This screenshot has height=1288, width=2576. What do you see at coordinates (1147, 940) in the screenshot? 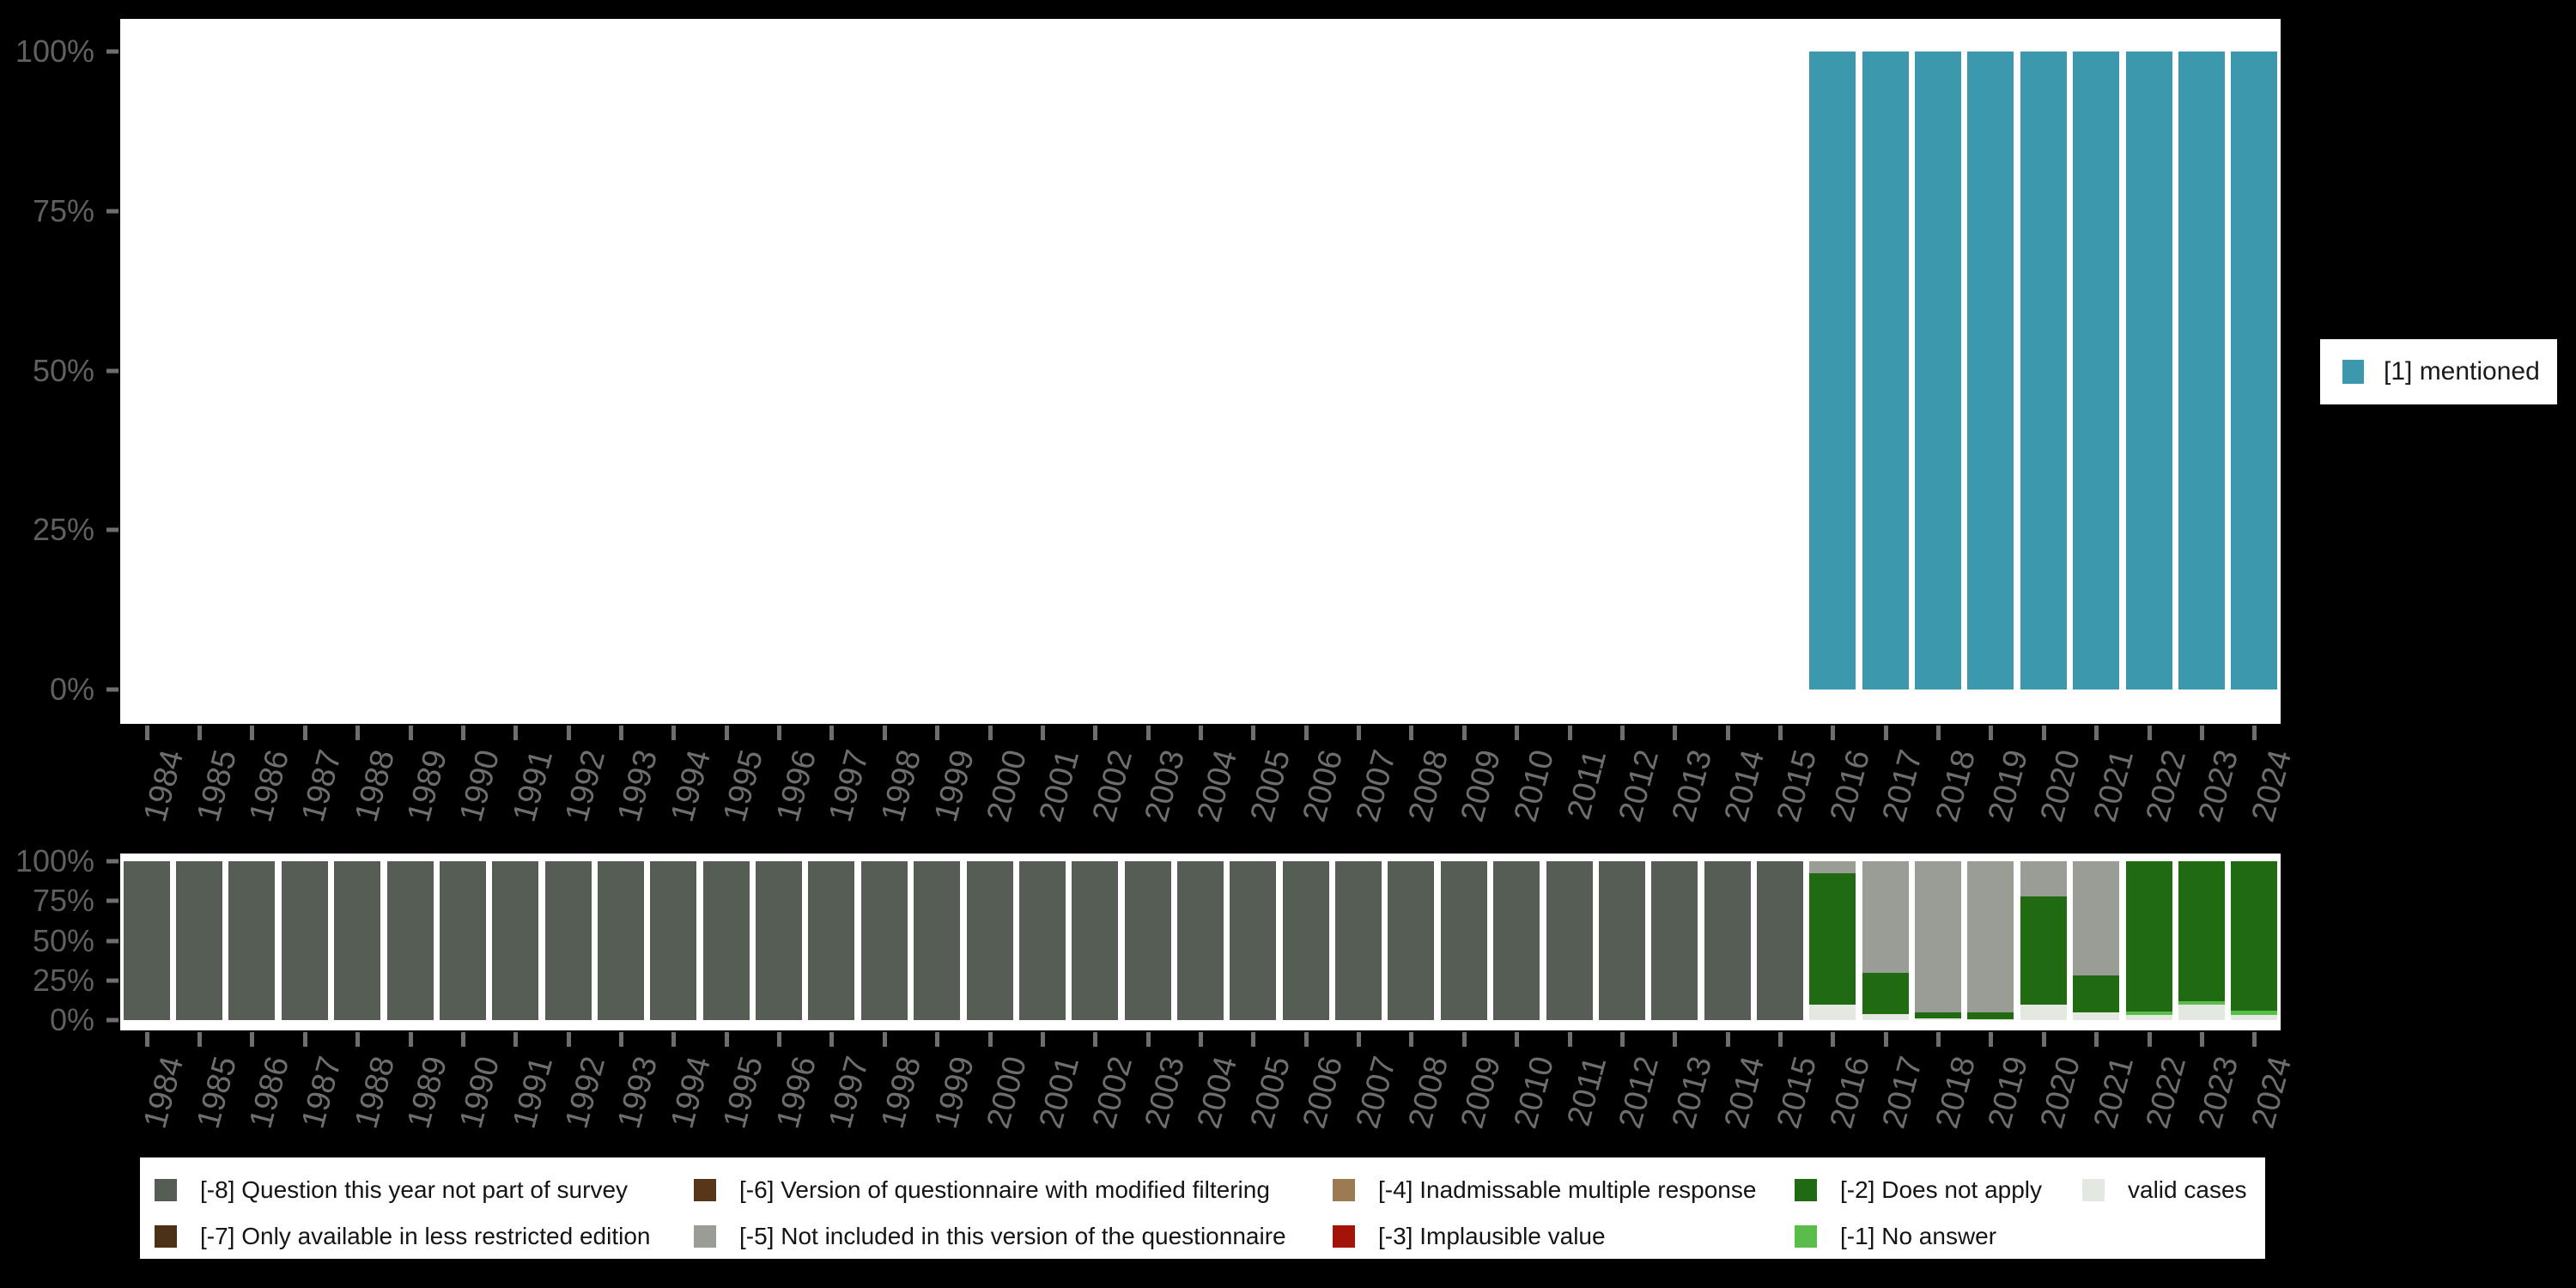
I see `bar-2003` at bounding box center [1147, 940].